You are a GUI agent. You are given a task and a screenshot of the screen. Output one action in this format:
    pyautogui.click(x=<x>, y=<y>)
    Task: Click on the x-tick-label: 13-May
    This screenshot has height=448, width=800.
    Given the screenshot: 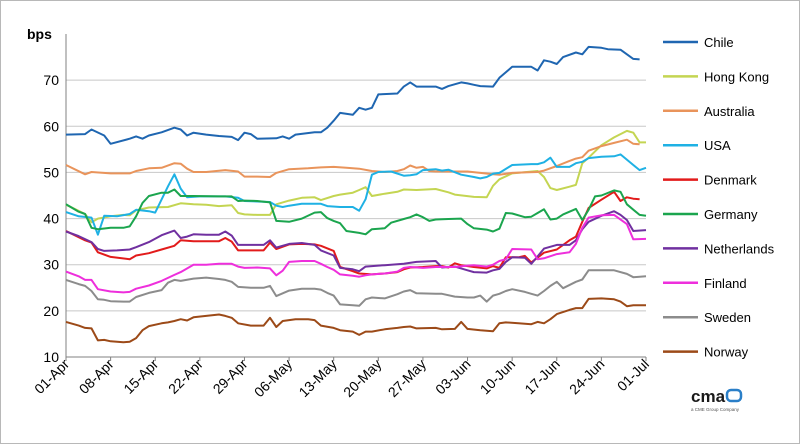 What is the action you would take?
    pyautogui.click(x=317, y=378)
    